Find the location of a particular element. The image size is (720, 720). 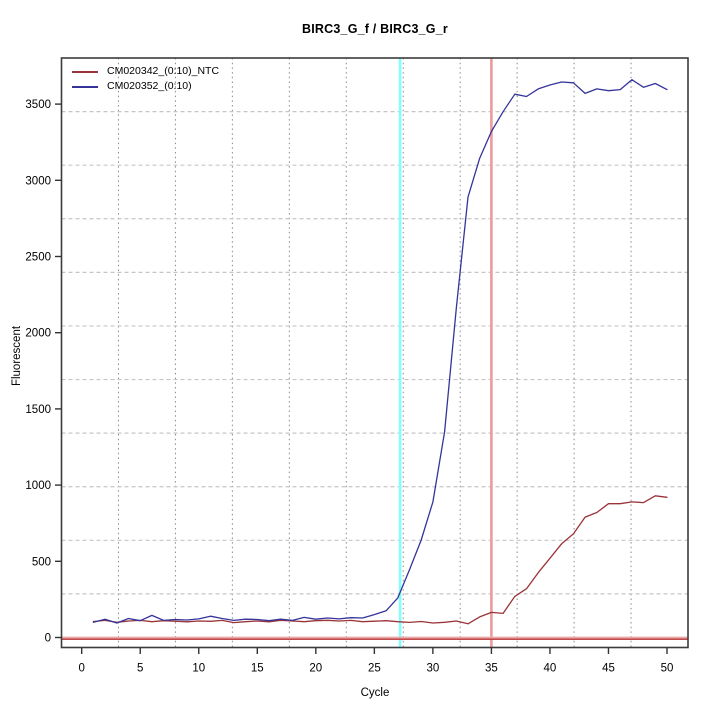

legend-line-swatch-ntc is located at coordinates (85, 71).